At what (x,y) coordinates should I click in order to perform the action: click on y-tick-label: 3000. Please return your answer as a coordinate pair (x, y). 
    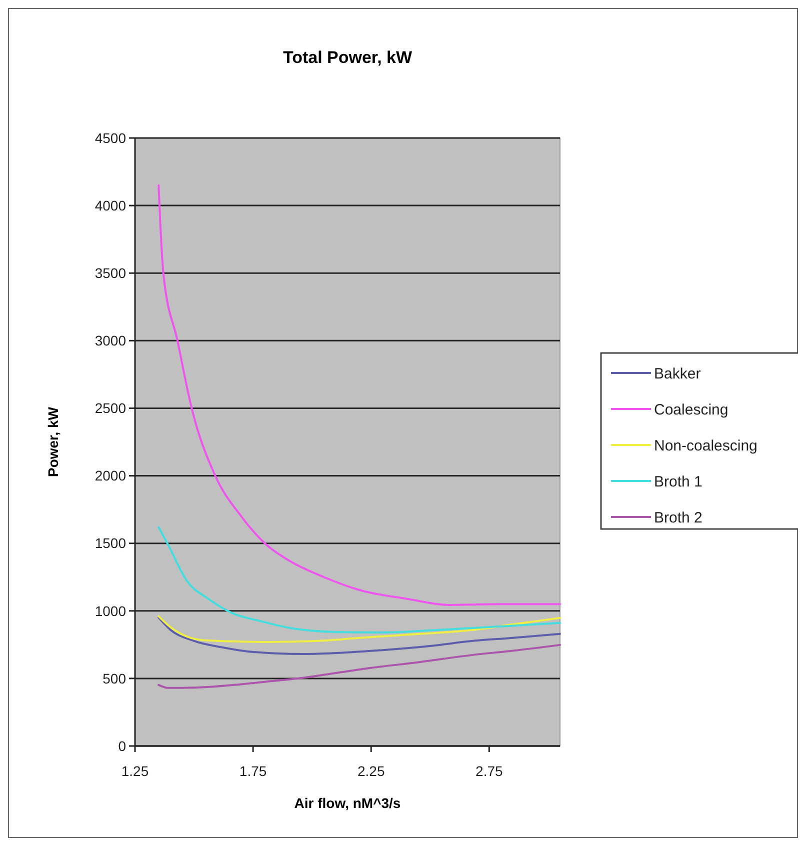
    Looking at the image, I should click on (110, 340).